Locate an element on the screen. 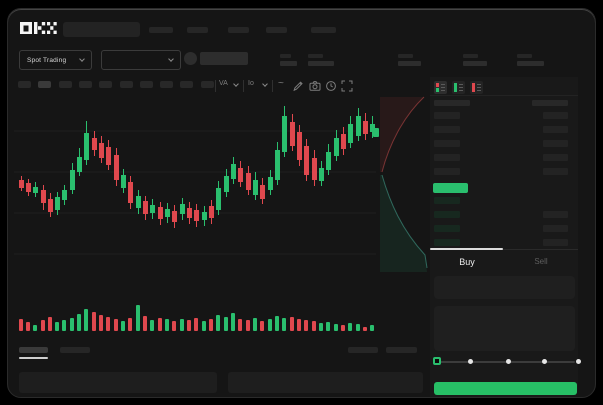 This screenshot has width=603, height=405. orderbook-header-price is located at coordinates (452, 103).